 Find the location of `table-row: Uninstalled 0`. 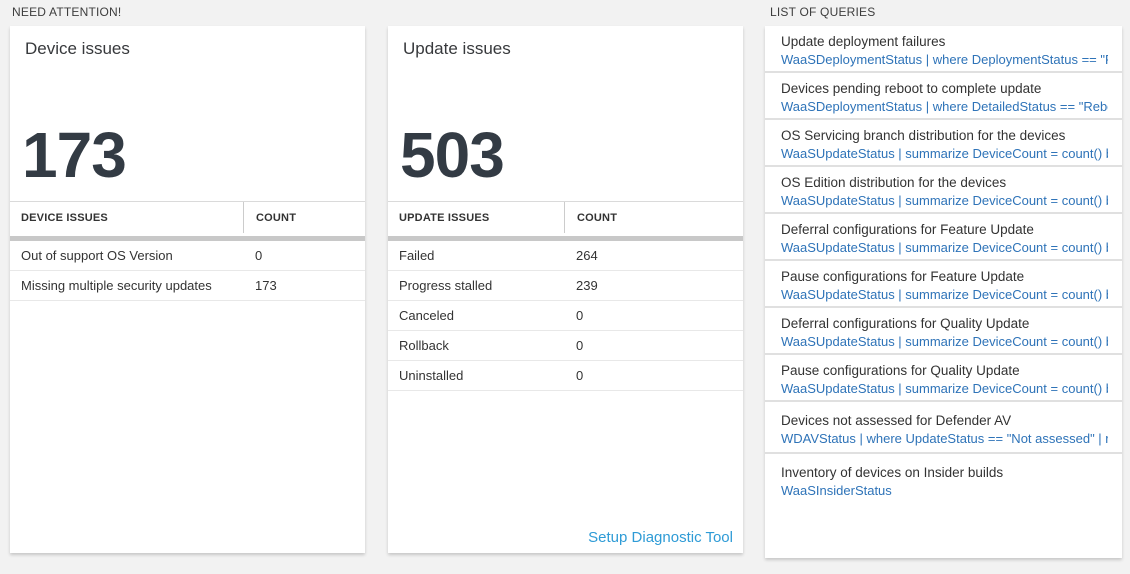

table-row: Uninstalled 0 is located at coordinates (565, 376).